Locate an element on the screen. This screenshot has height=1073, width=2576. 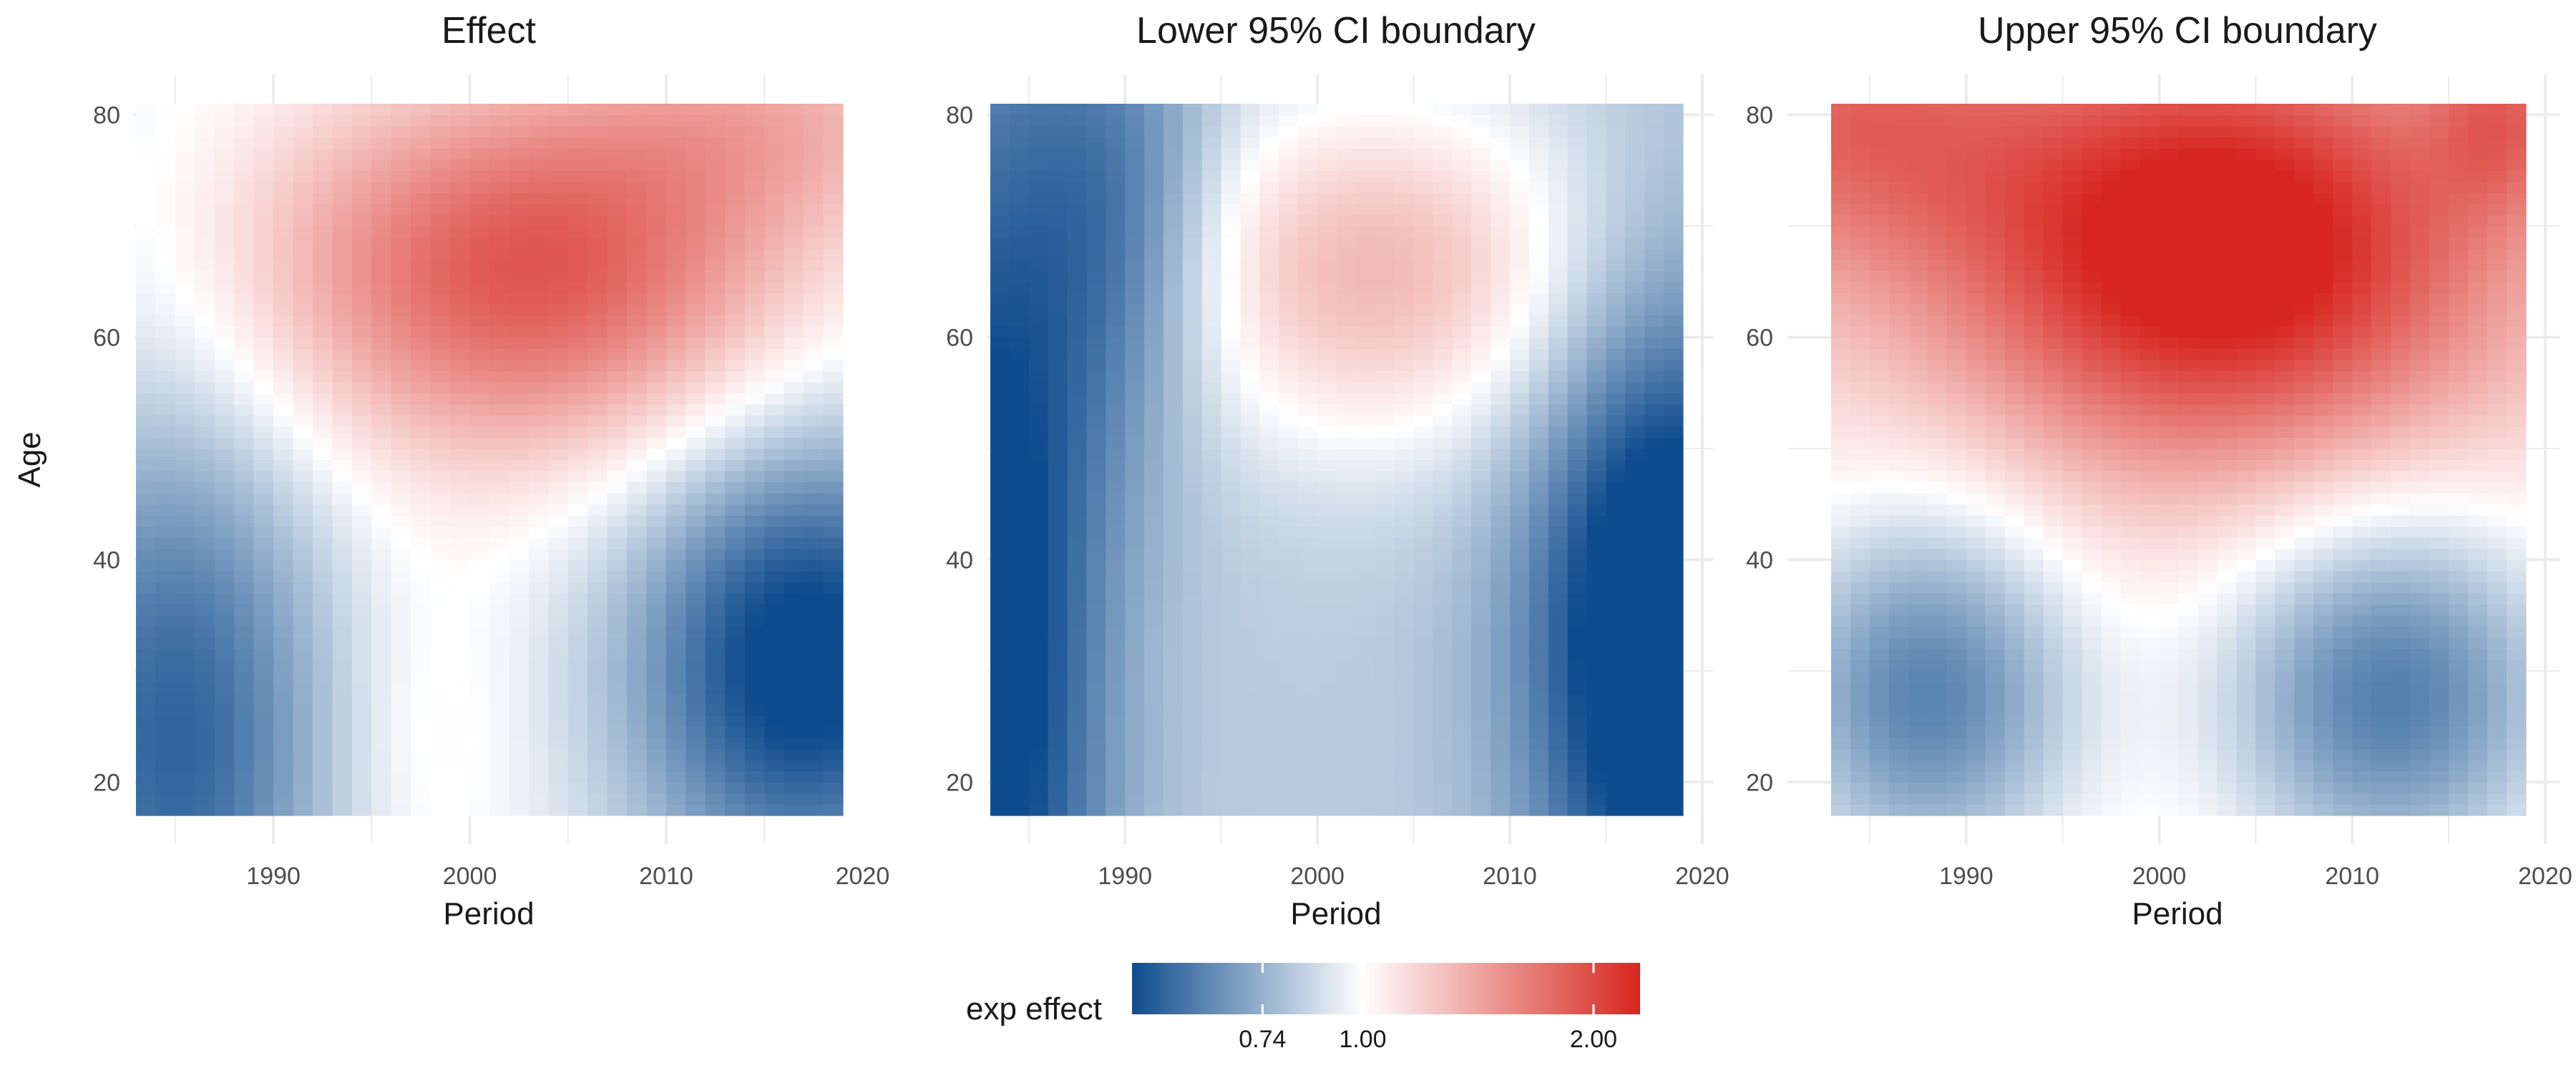
x-tick-label: 2020 is located at coordinates (1702, 876).